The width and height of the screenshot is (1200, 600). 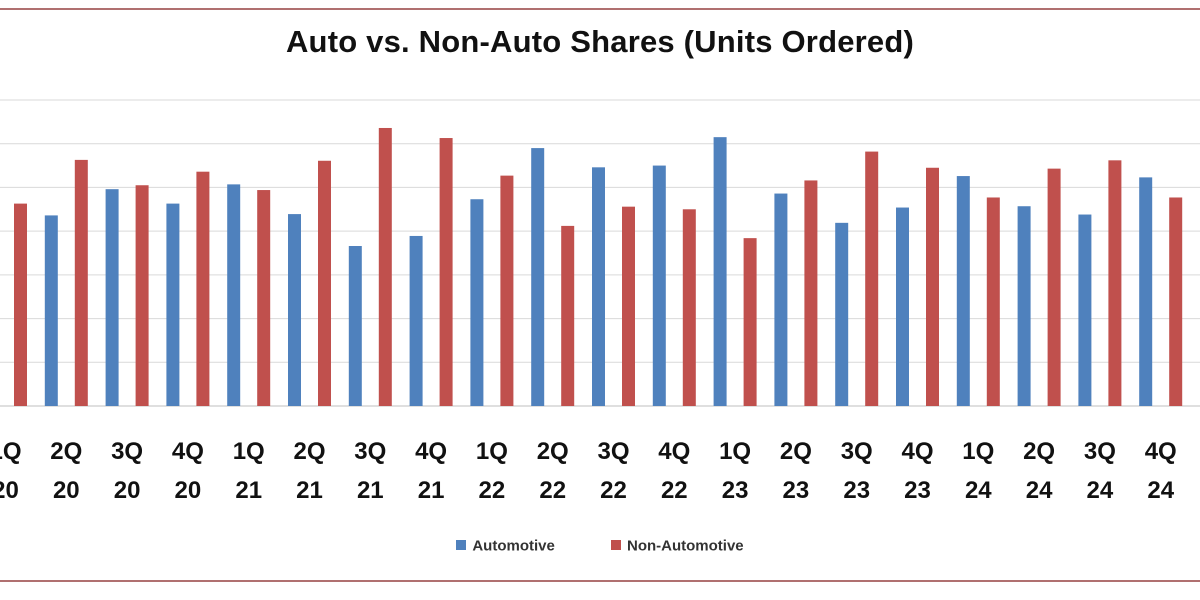 I want to click on legend-swatch-non-automotive, so click(x=616, y=545).